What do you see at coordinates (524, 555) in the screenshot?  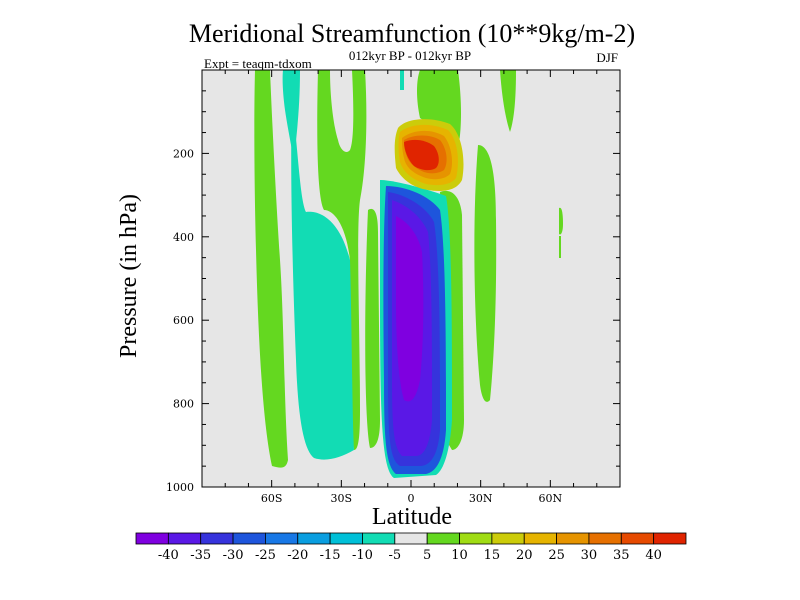 I see `colorbar-label-11: 20` at bounding box center [524, 555].